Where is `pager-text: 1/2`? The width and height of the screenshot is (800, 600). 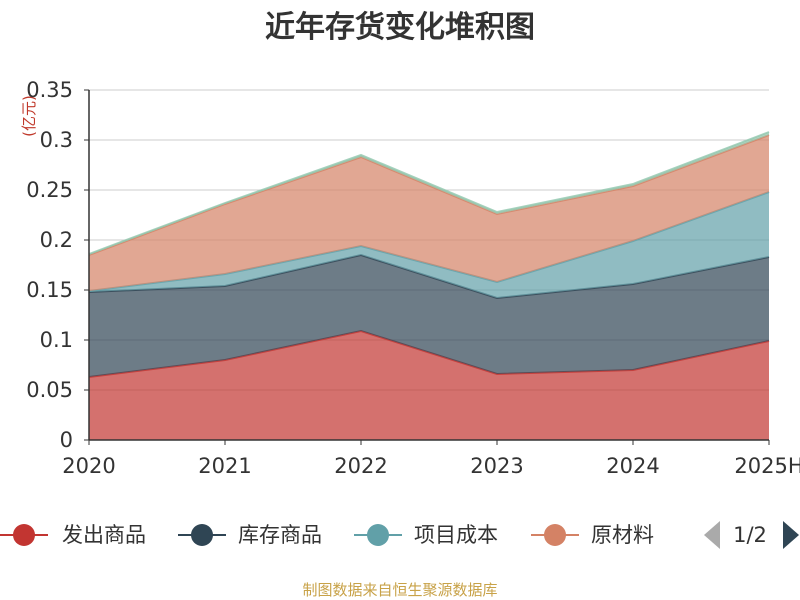
pager-text: 1/2 is located at coordinates (750, 535).